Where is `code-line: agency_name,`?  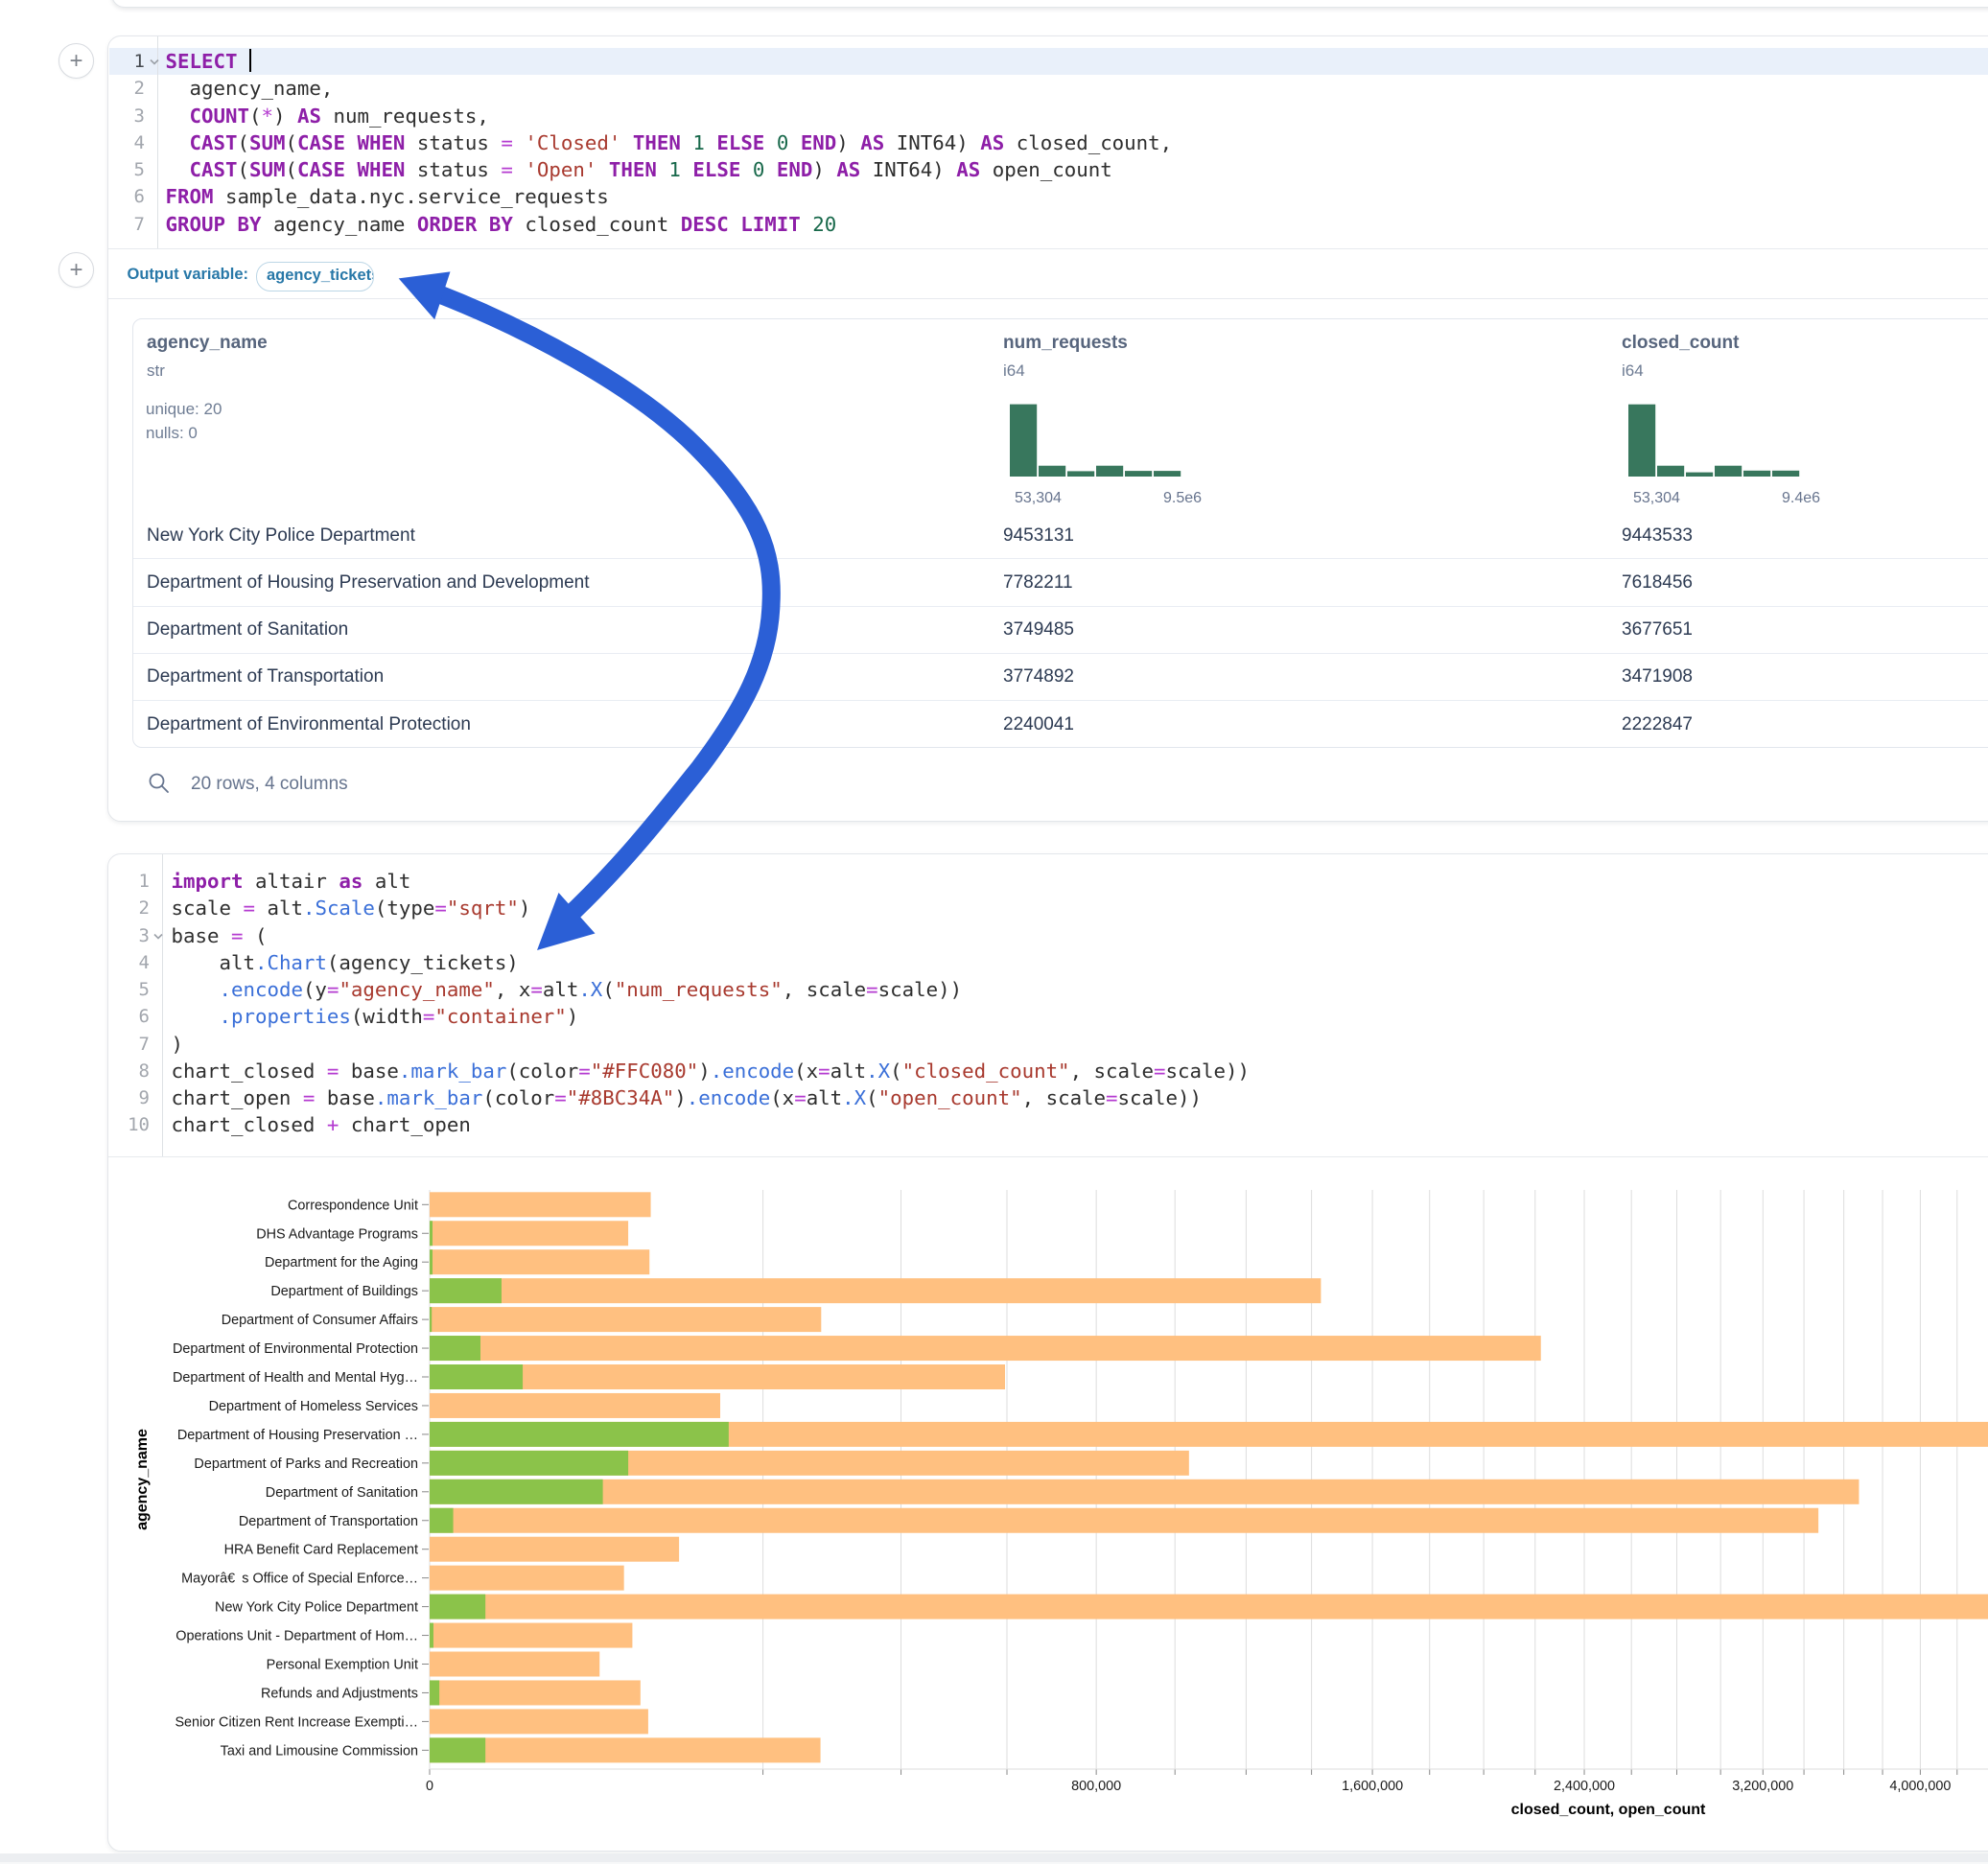
code-line: agency_name, is located at coordinates (250, 89).